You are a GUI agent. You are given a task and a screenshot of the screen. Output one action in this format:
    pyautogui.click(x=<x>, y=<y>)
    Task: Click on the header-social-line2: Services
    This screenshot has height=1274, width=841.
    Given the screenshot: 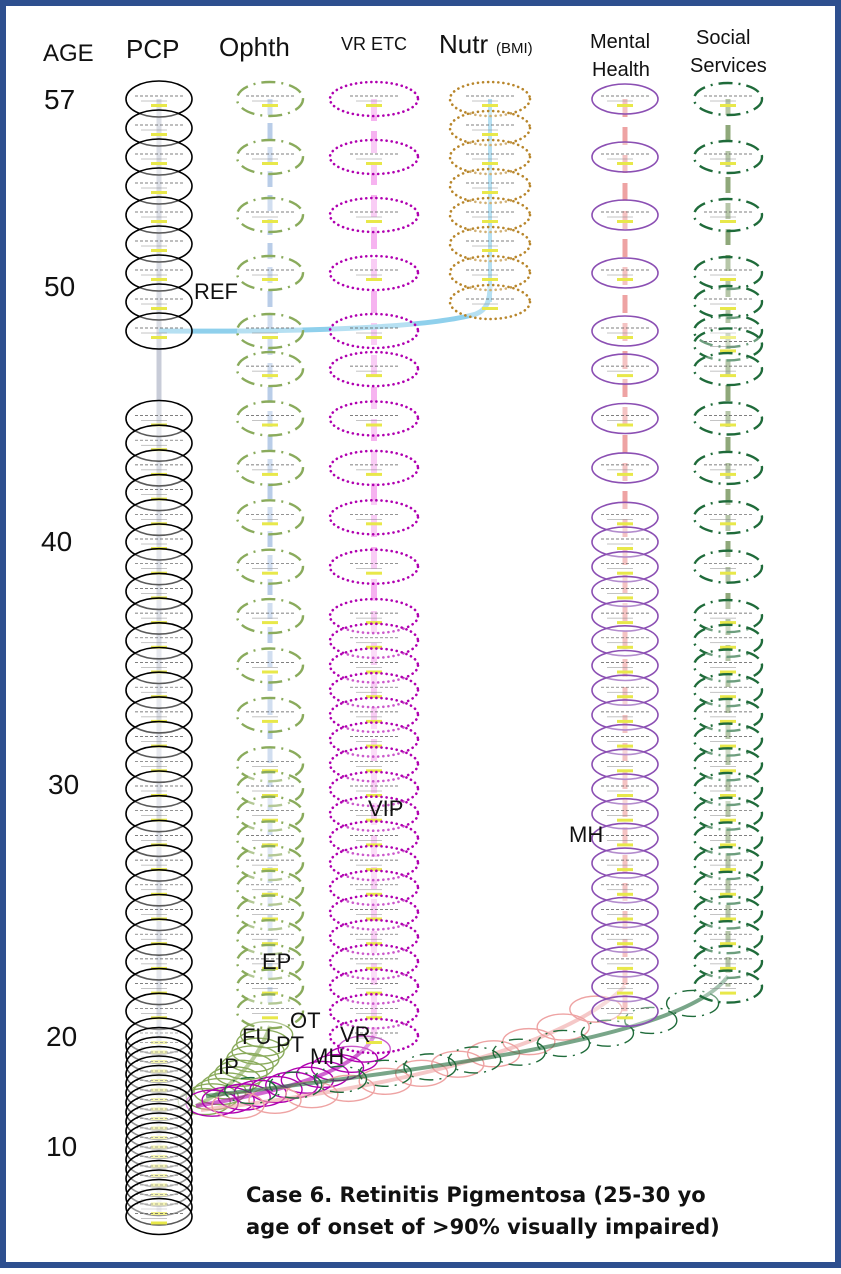 What is the action you would take?
    pyautogui.click(x=728, y=66)
    